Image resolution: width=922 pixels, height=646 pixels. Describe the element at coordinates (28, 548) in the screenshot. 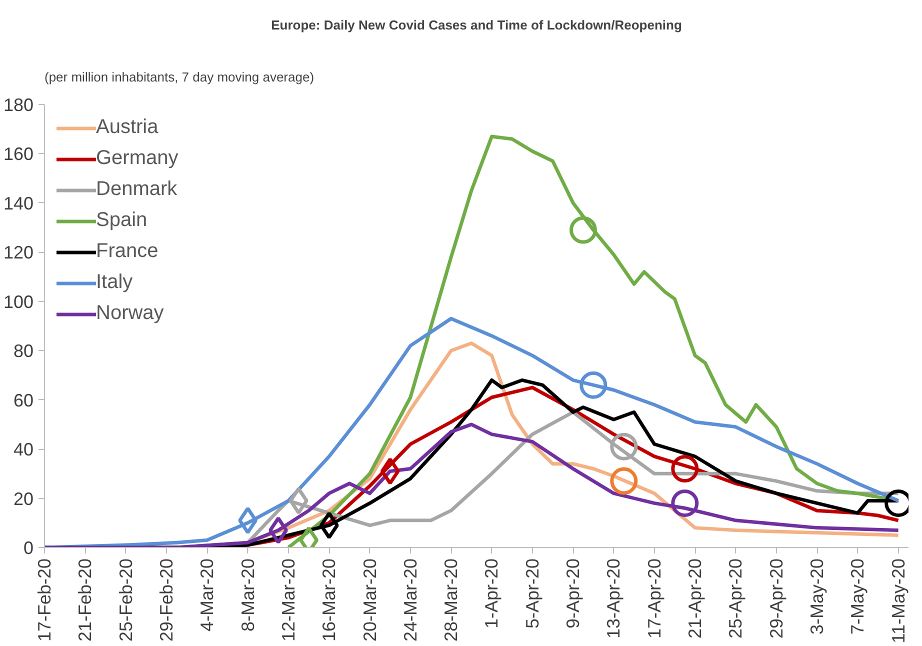

I see `y-tick-label: 0` at that location.